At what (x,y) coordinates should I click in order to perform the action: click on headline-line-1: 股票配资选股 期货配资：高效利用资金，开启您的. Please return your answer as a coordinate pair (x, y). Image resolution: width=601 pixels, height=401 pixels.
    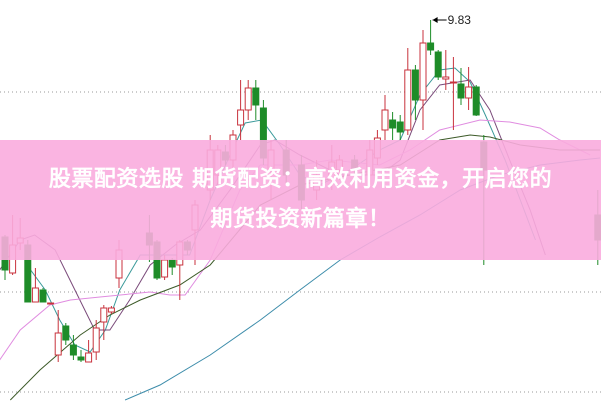
    Looking at the image, I should click on (300, 179).